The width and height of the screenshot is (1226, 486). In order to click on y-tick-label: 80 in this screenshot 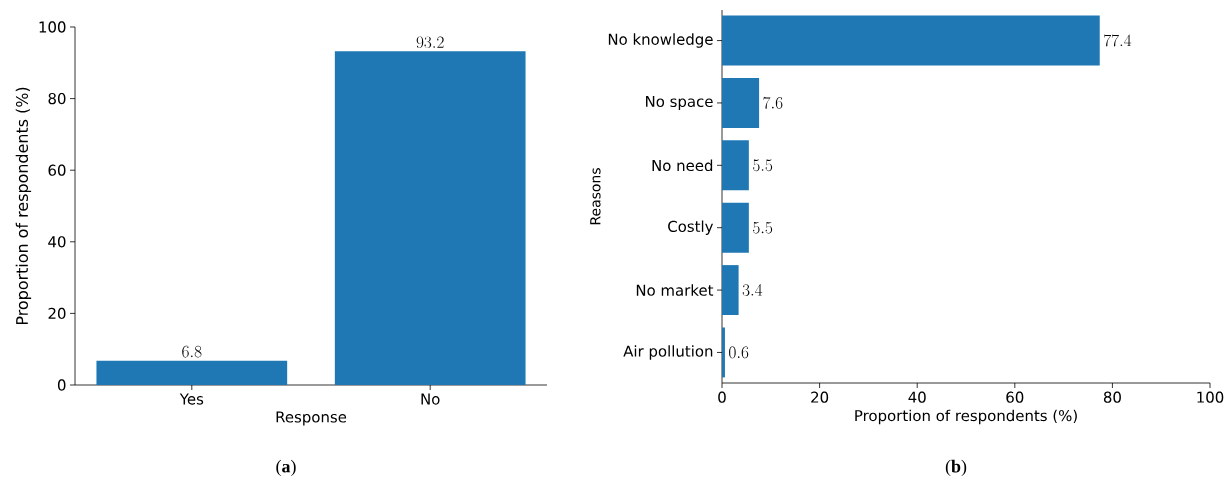, I will do `click(57, 98)`.